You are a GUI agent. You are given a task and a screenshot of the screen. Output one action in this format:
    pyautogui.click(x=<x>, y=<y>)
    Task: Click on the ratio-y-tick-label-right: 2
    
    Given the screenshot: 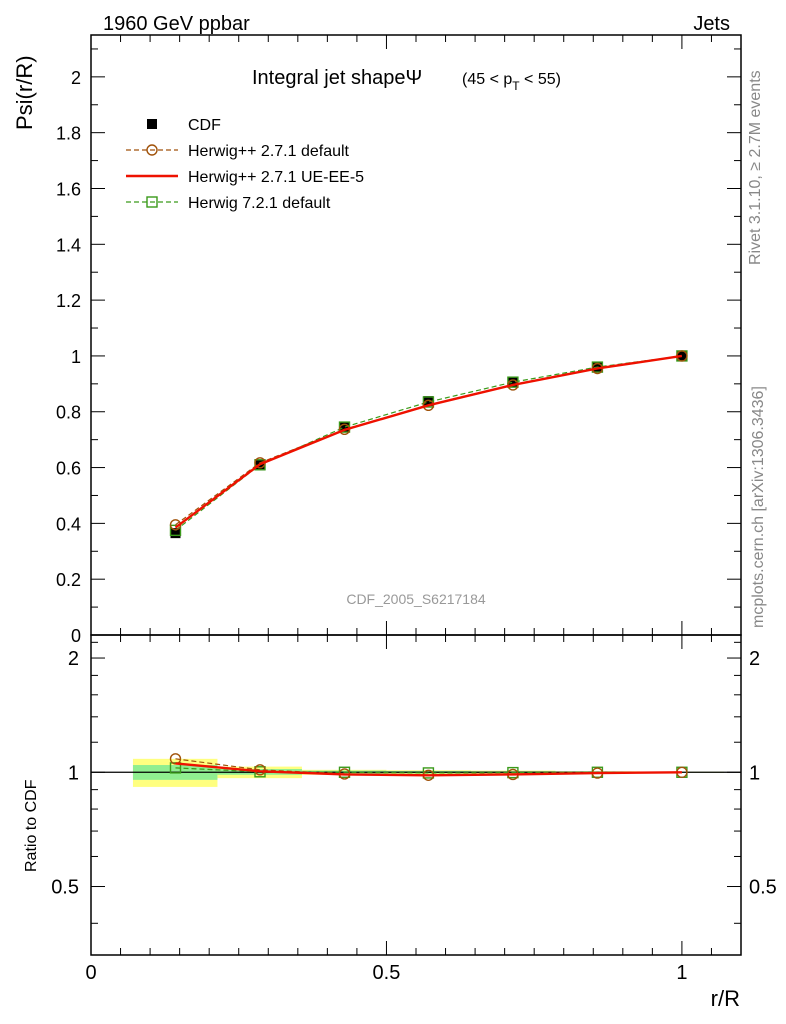 What is the action you would take?
    pyautogui.click(x=754, y=659)
    